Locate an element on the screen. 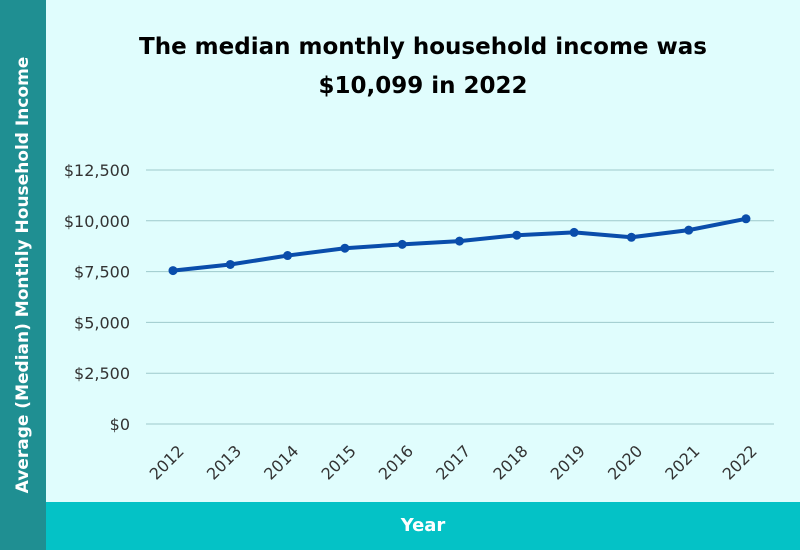  y-tick-label: $12,500 is located at coordinates (97, 170).